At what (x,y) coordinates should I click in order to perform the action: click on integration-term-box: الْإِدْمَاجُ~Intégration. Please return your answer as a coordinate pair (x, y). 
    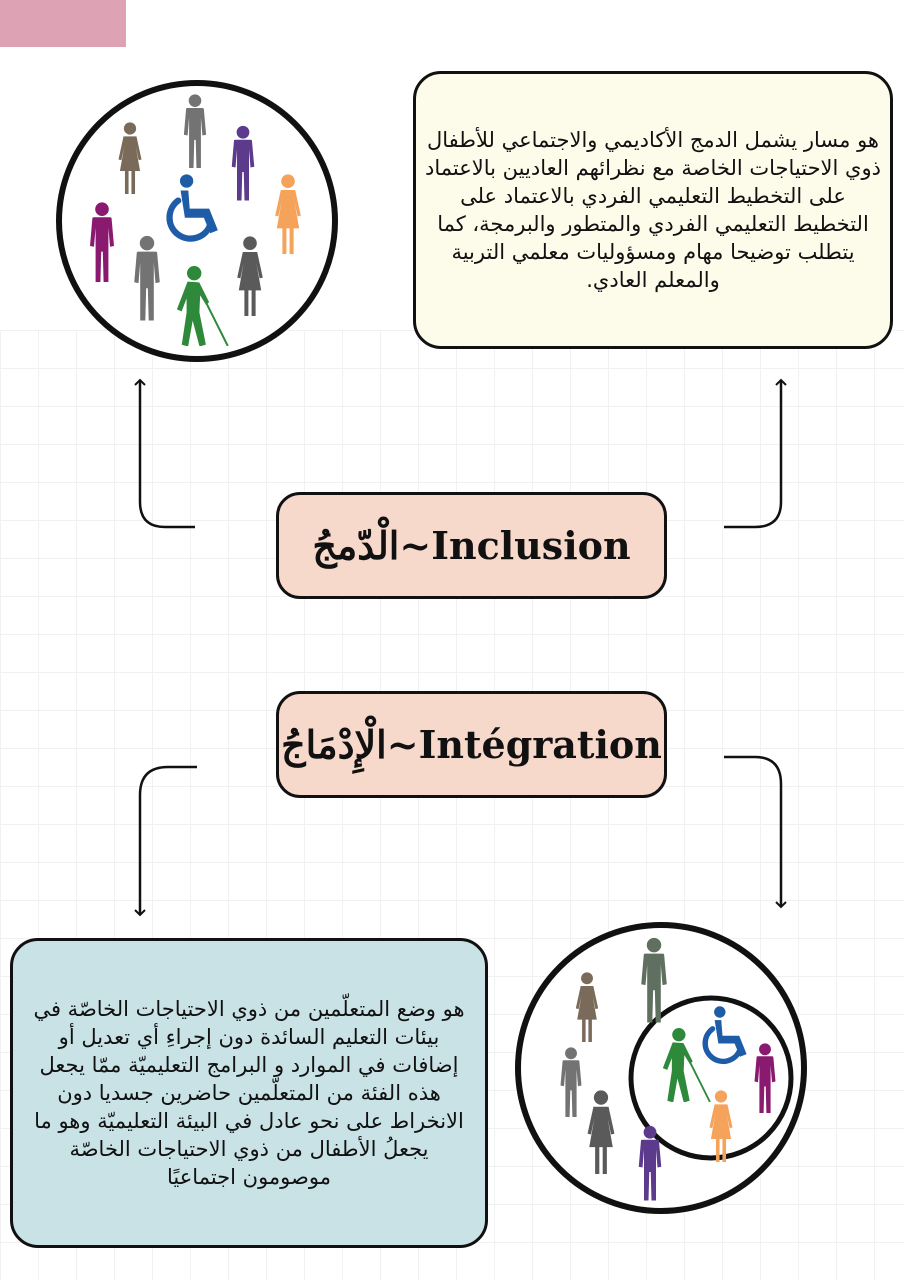
    Looking at the image, I should click on (471, 744).